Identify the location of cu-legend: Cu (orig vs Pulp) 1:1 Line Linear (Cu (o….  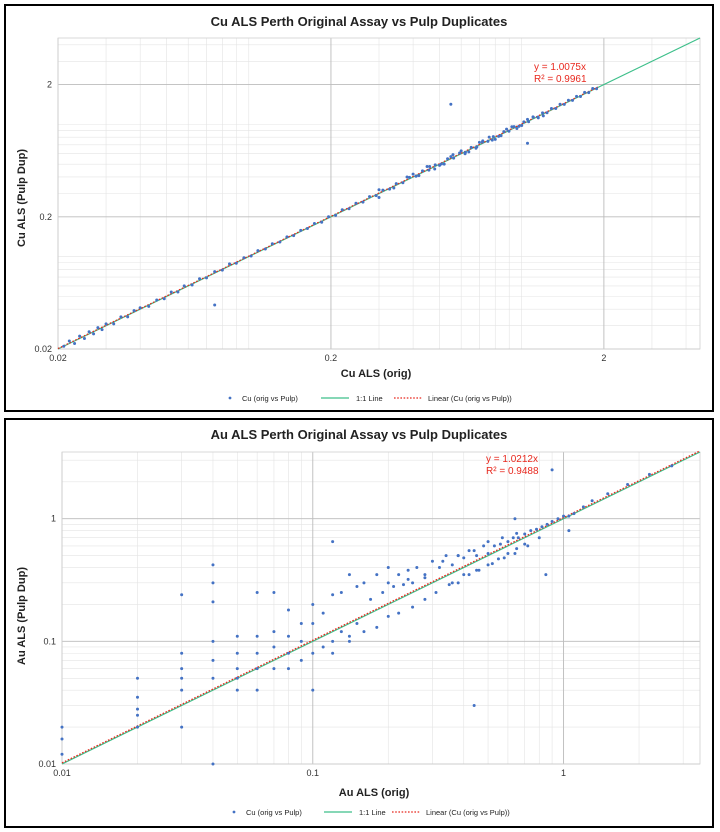
(370, 398).